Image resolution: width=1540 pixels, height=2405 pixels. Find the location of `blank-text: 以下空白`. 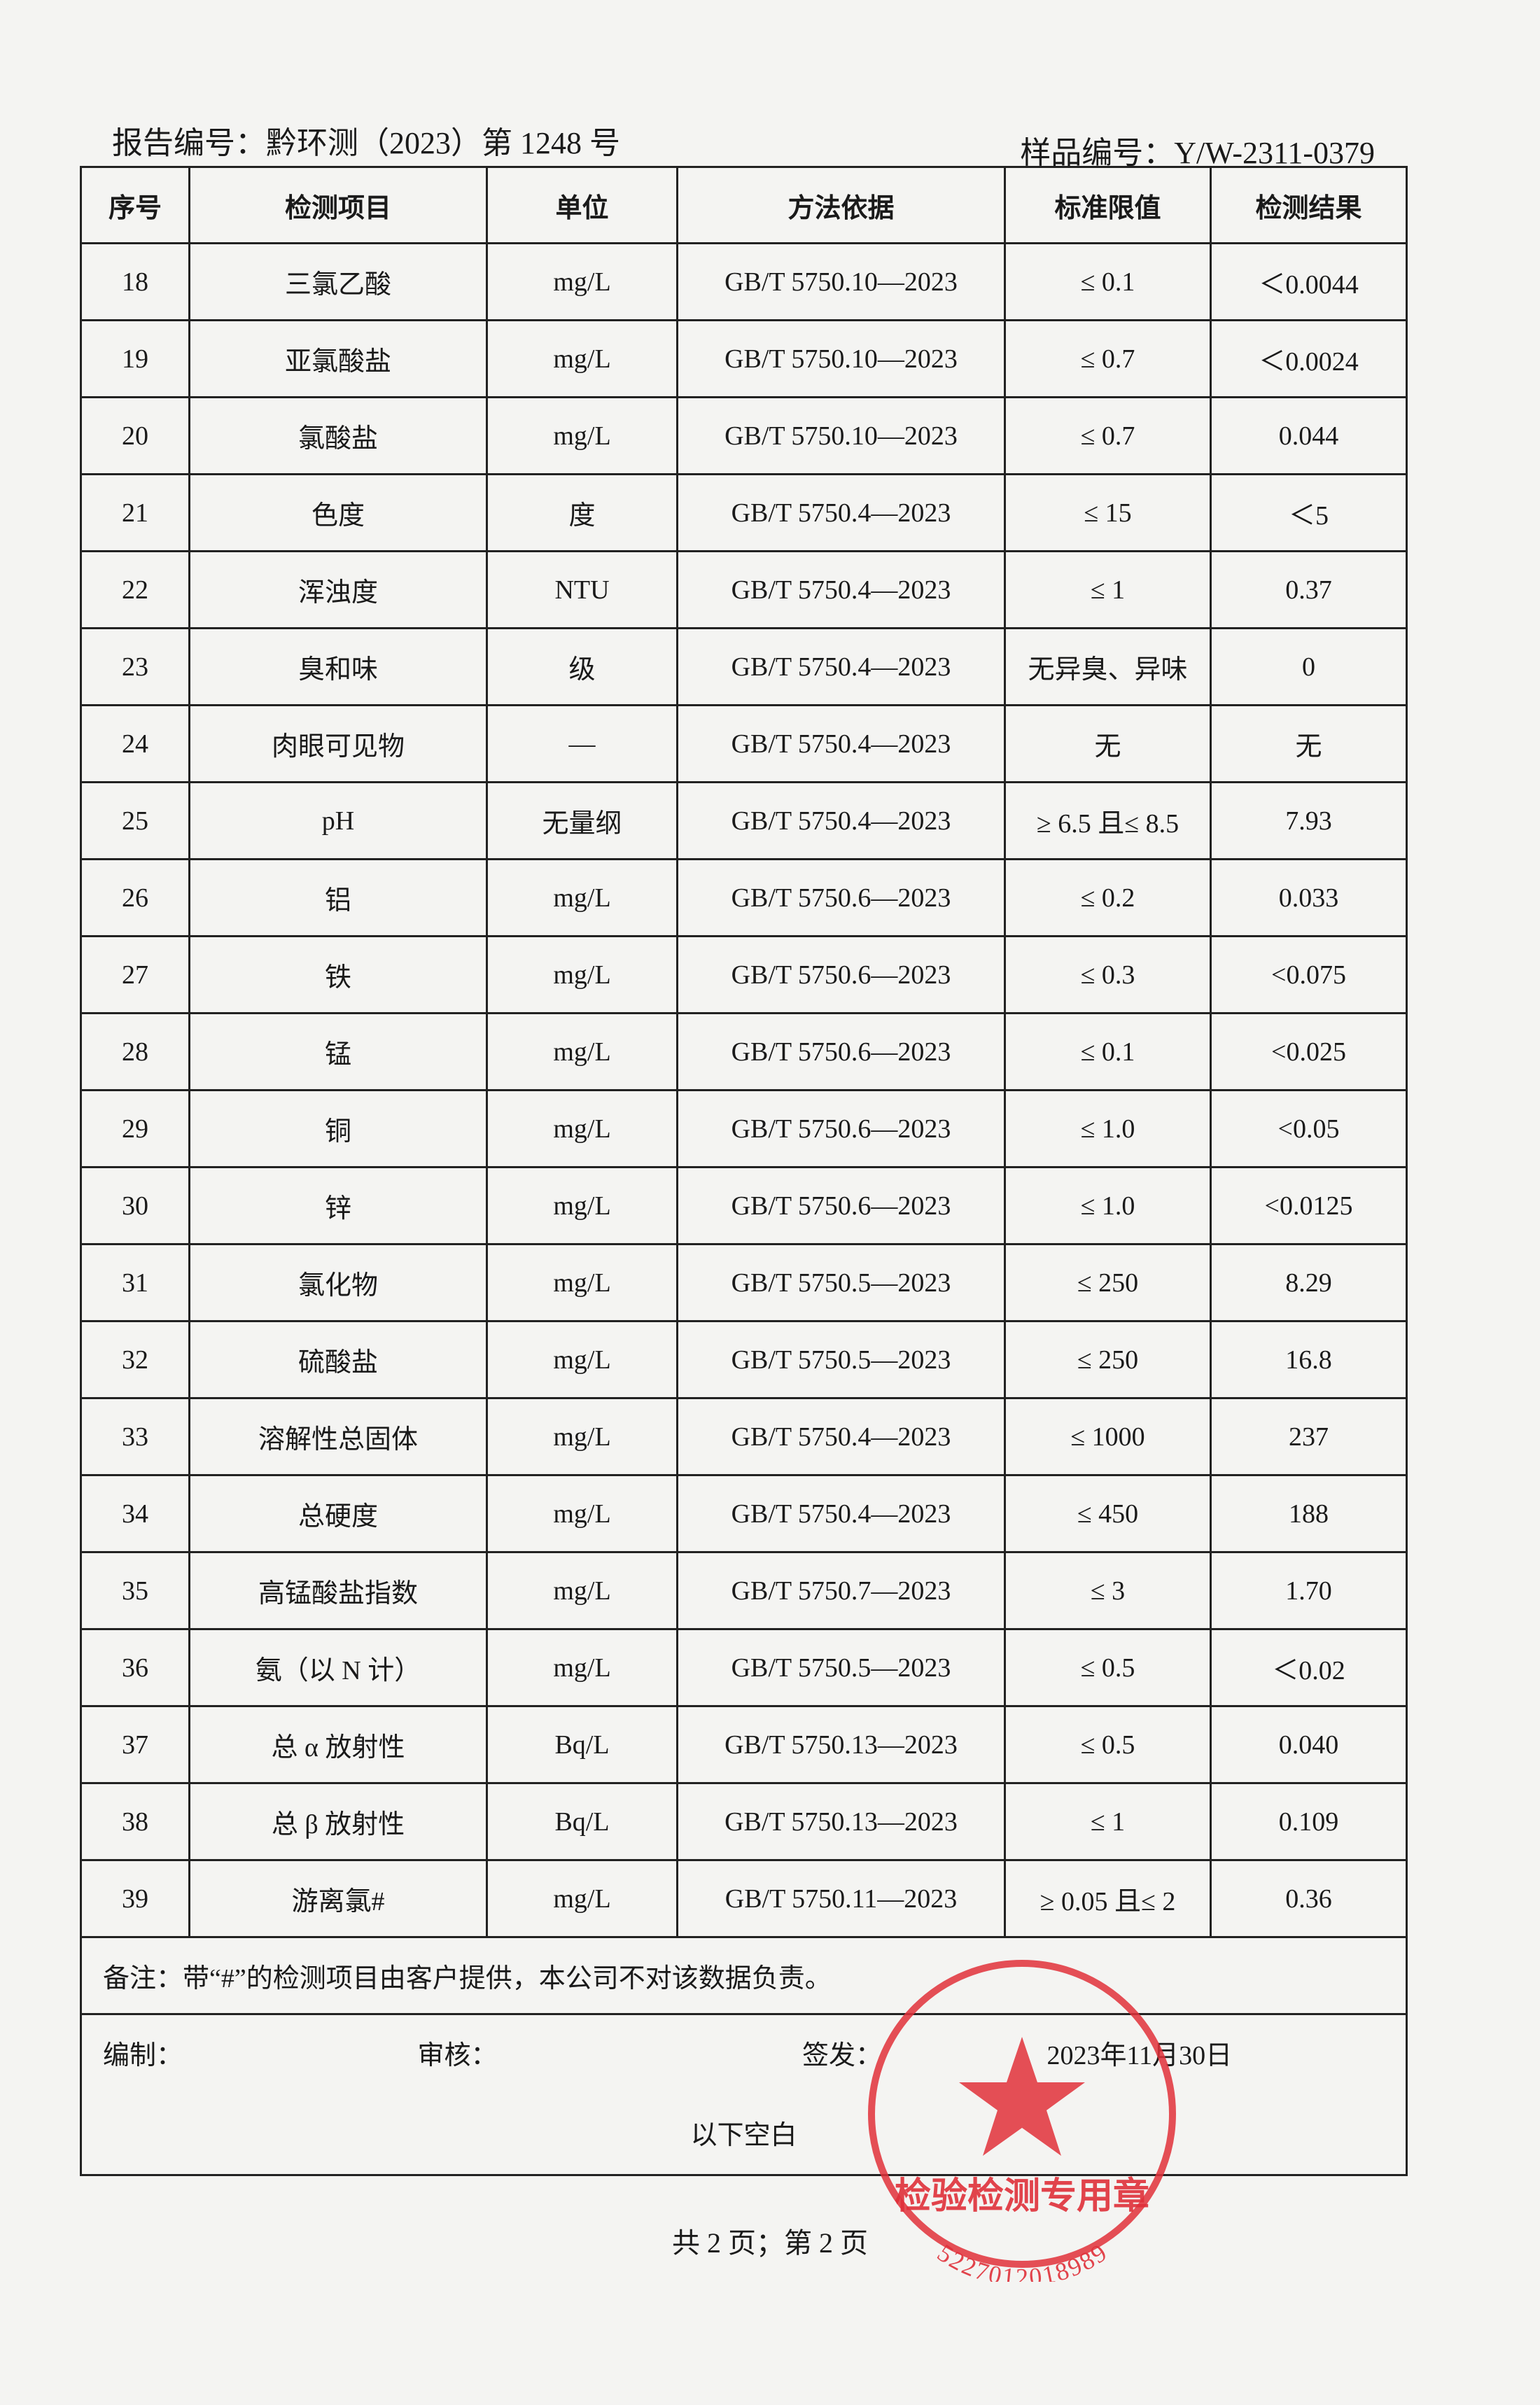

blank-text: 以下空白 is located at coordinates (744, 2133).